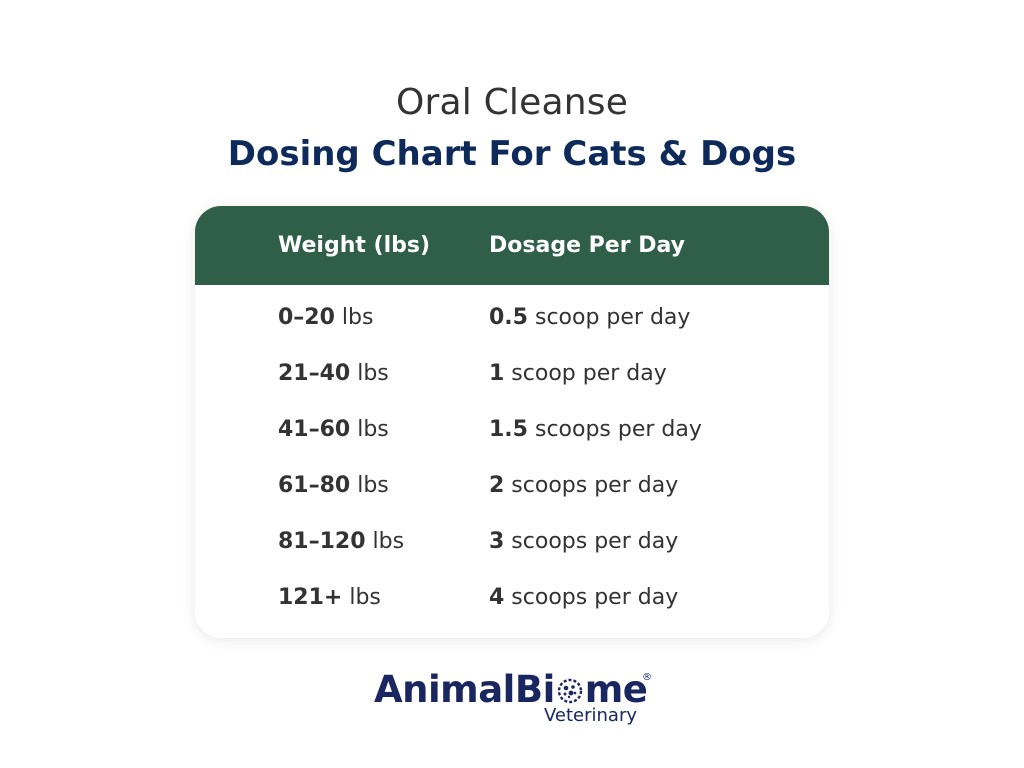  I want to click on logo-wordmark: AnimalBi me, so click(511, 689).